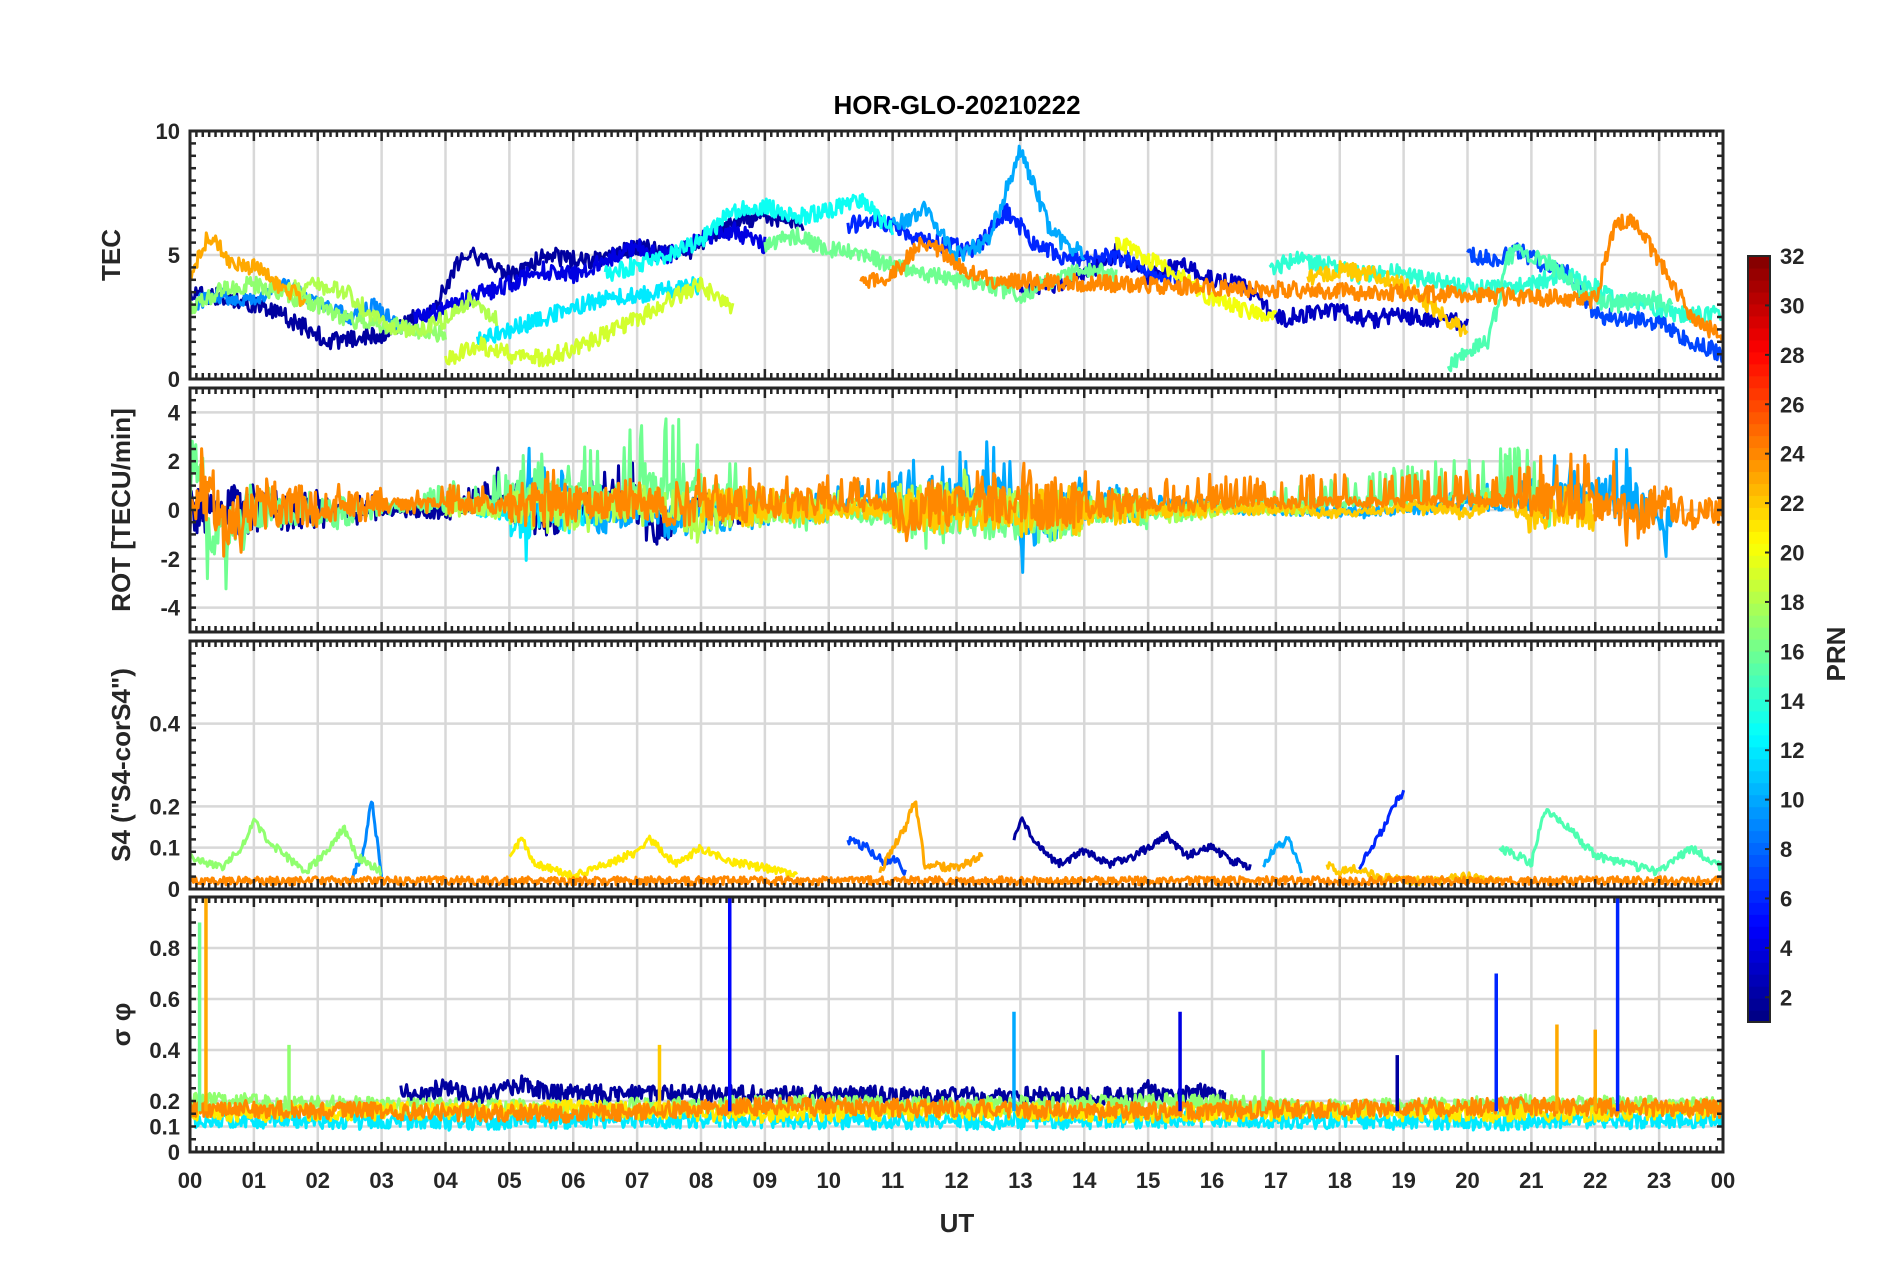 The width and height of the screenshot is (1902, 1272). What do you see at coordinates (1020, 1180) in the screenshot?
I see `x-tick-label: 13` at bounding box center [1020, 1180].